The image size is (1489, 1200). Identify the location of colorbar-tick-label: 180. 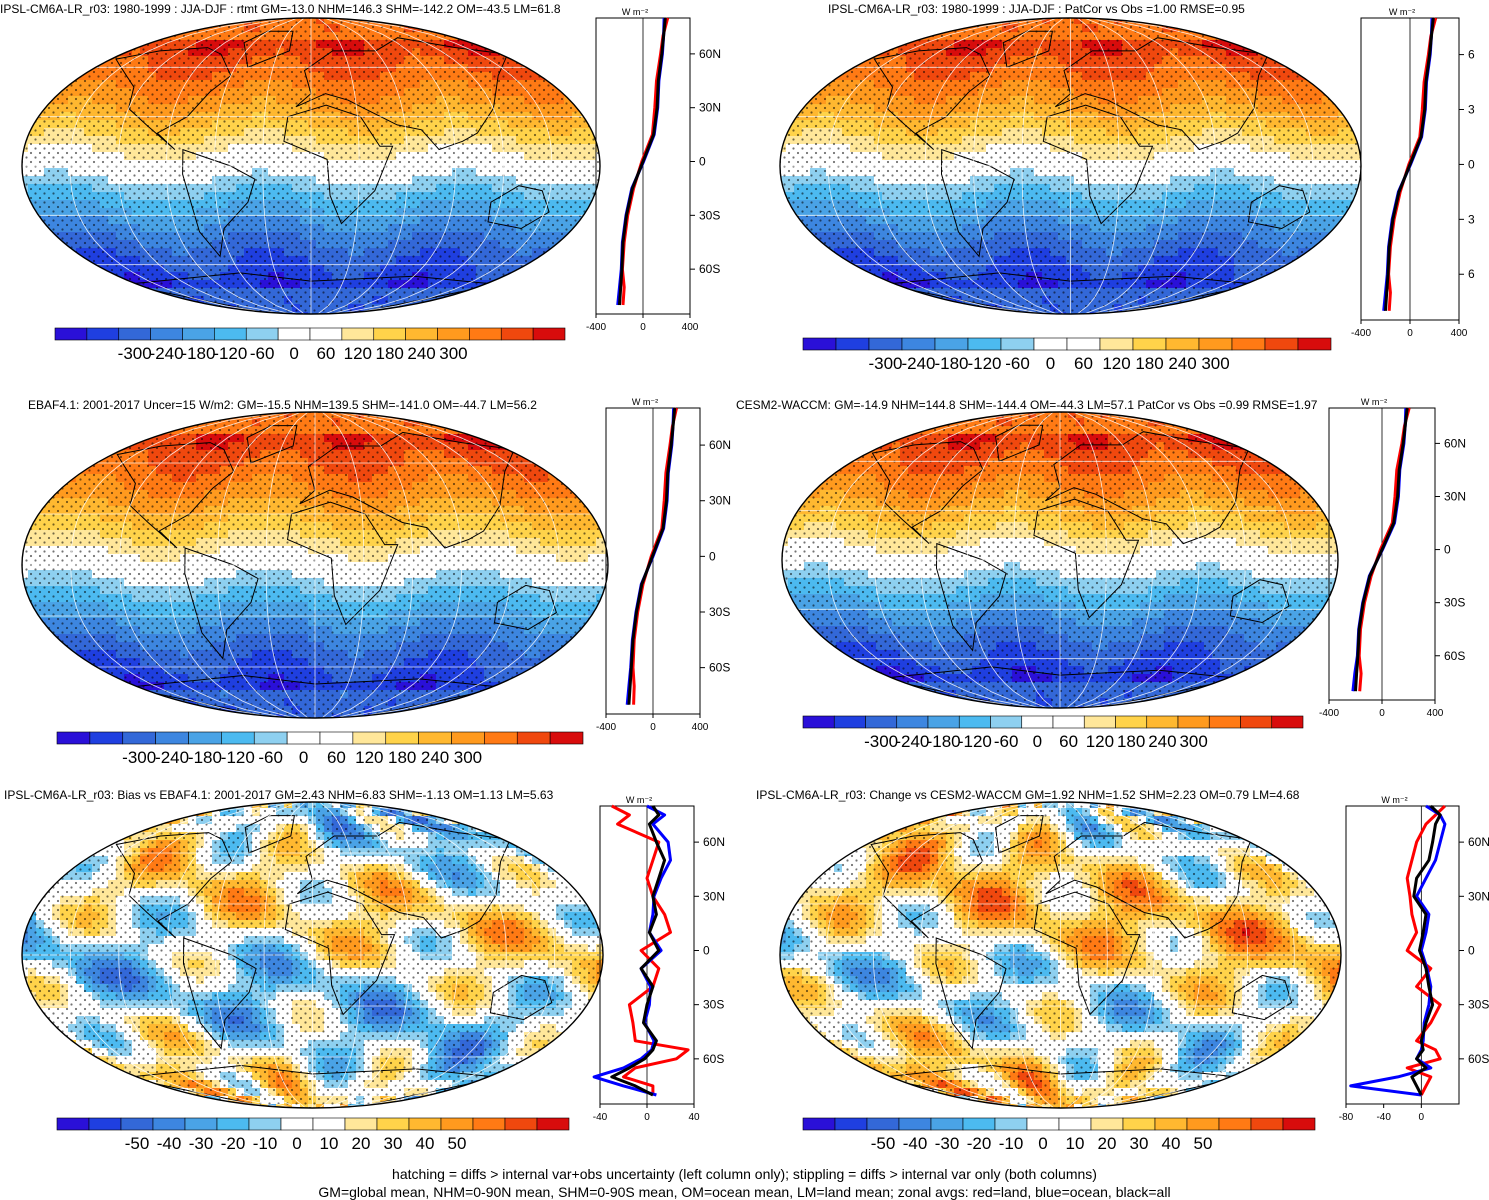
(1131, 741).